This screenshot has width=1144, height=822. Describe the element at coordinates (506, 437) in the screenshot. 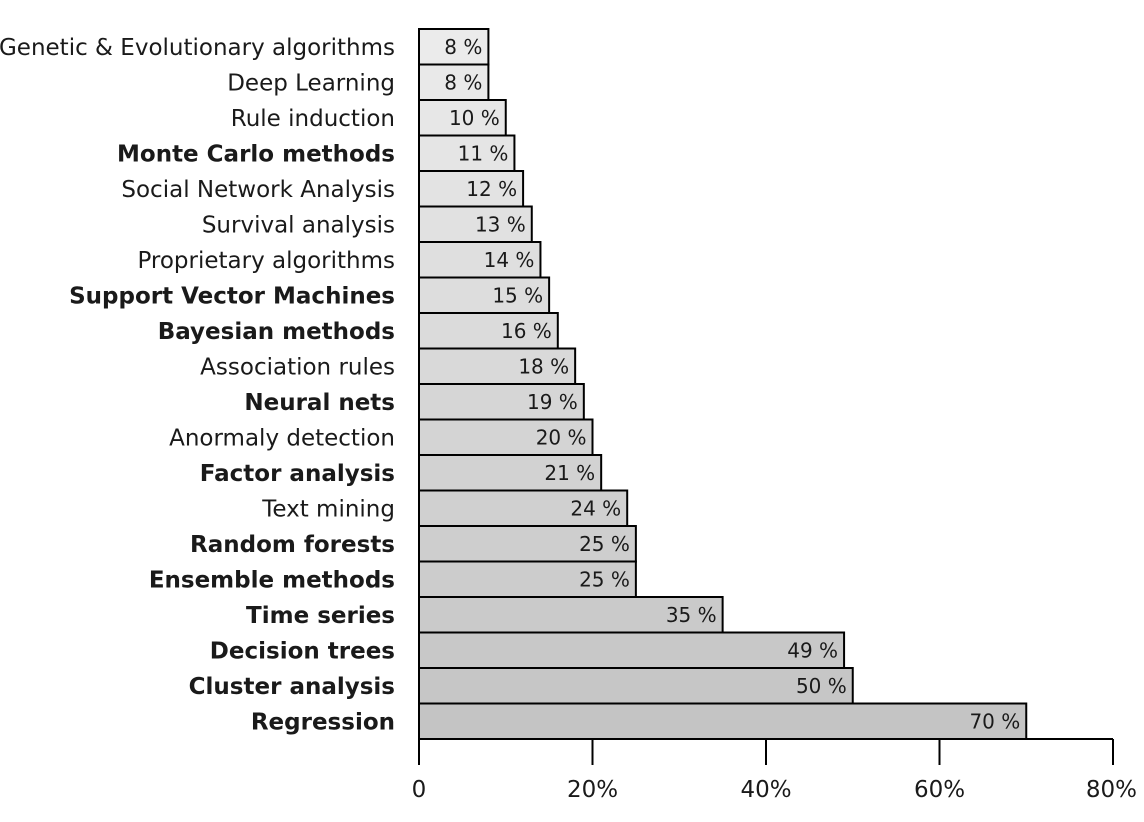

I see `bar-anormaly-detection` at that location.